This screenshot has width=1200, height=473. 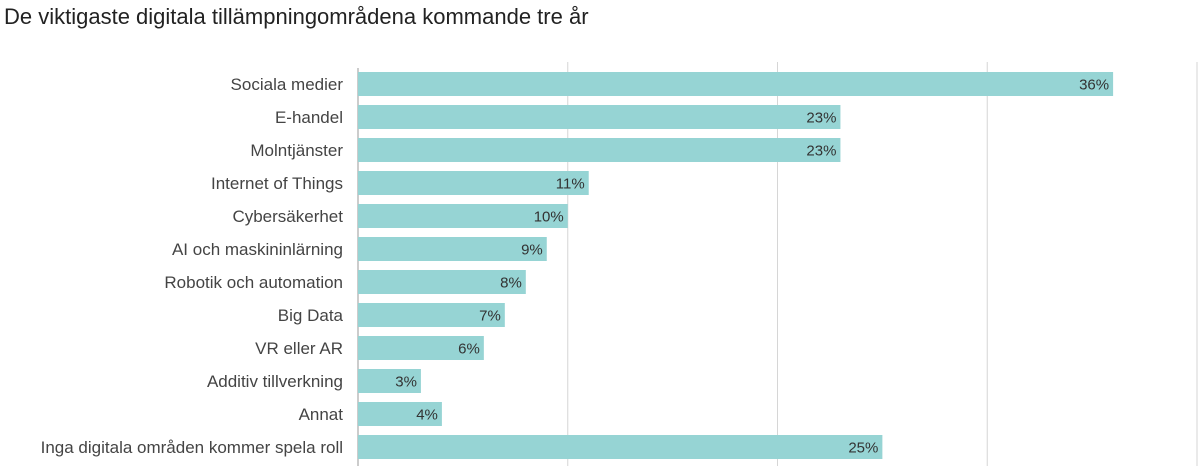 I want to click on category-label: E-handel, so click(x=309, y=117).